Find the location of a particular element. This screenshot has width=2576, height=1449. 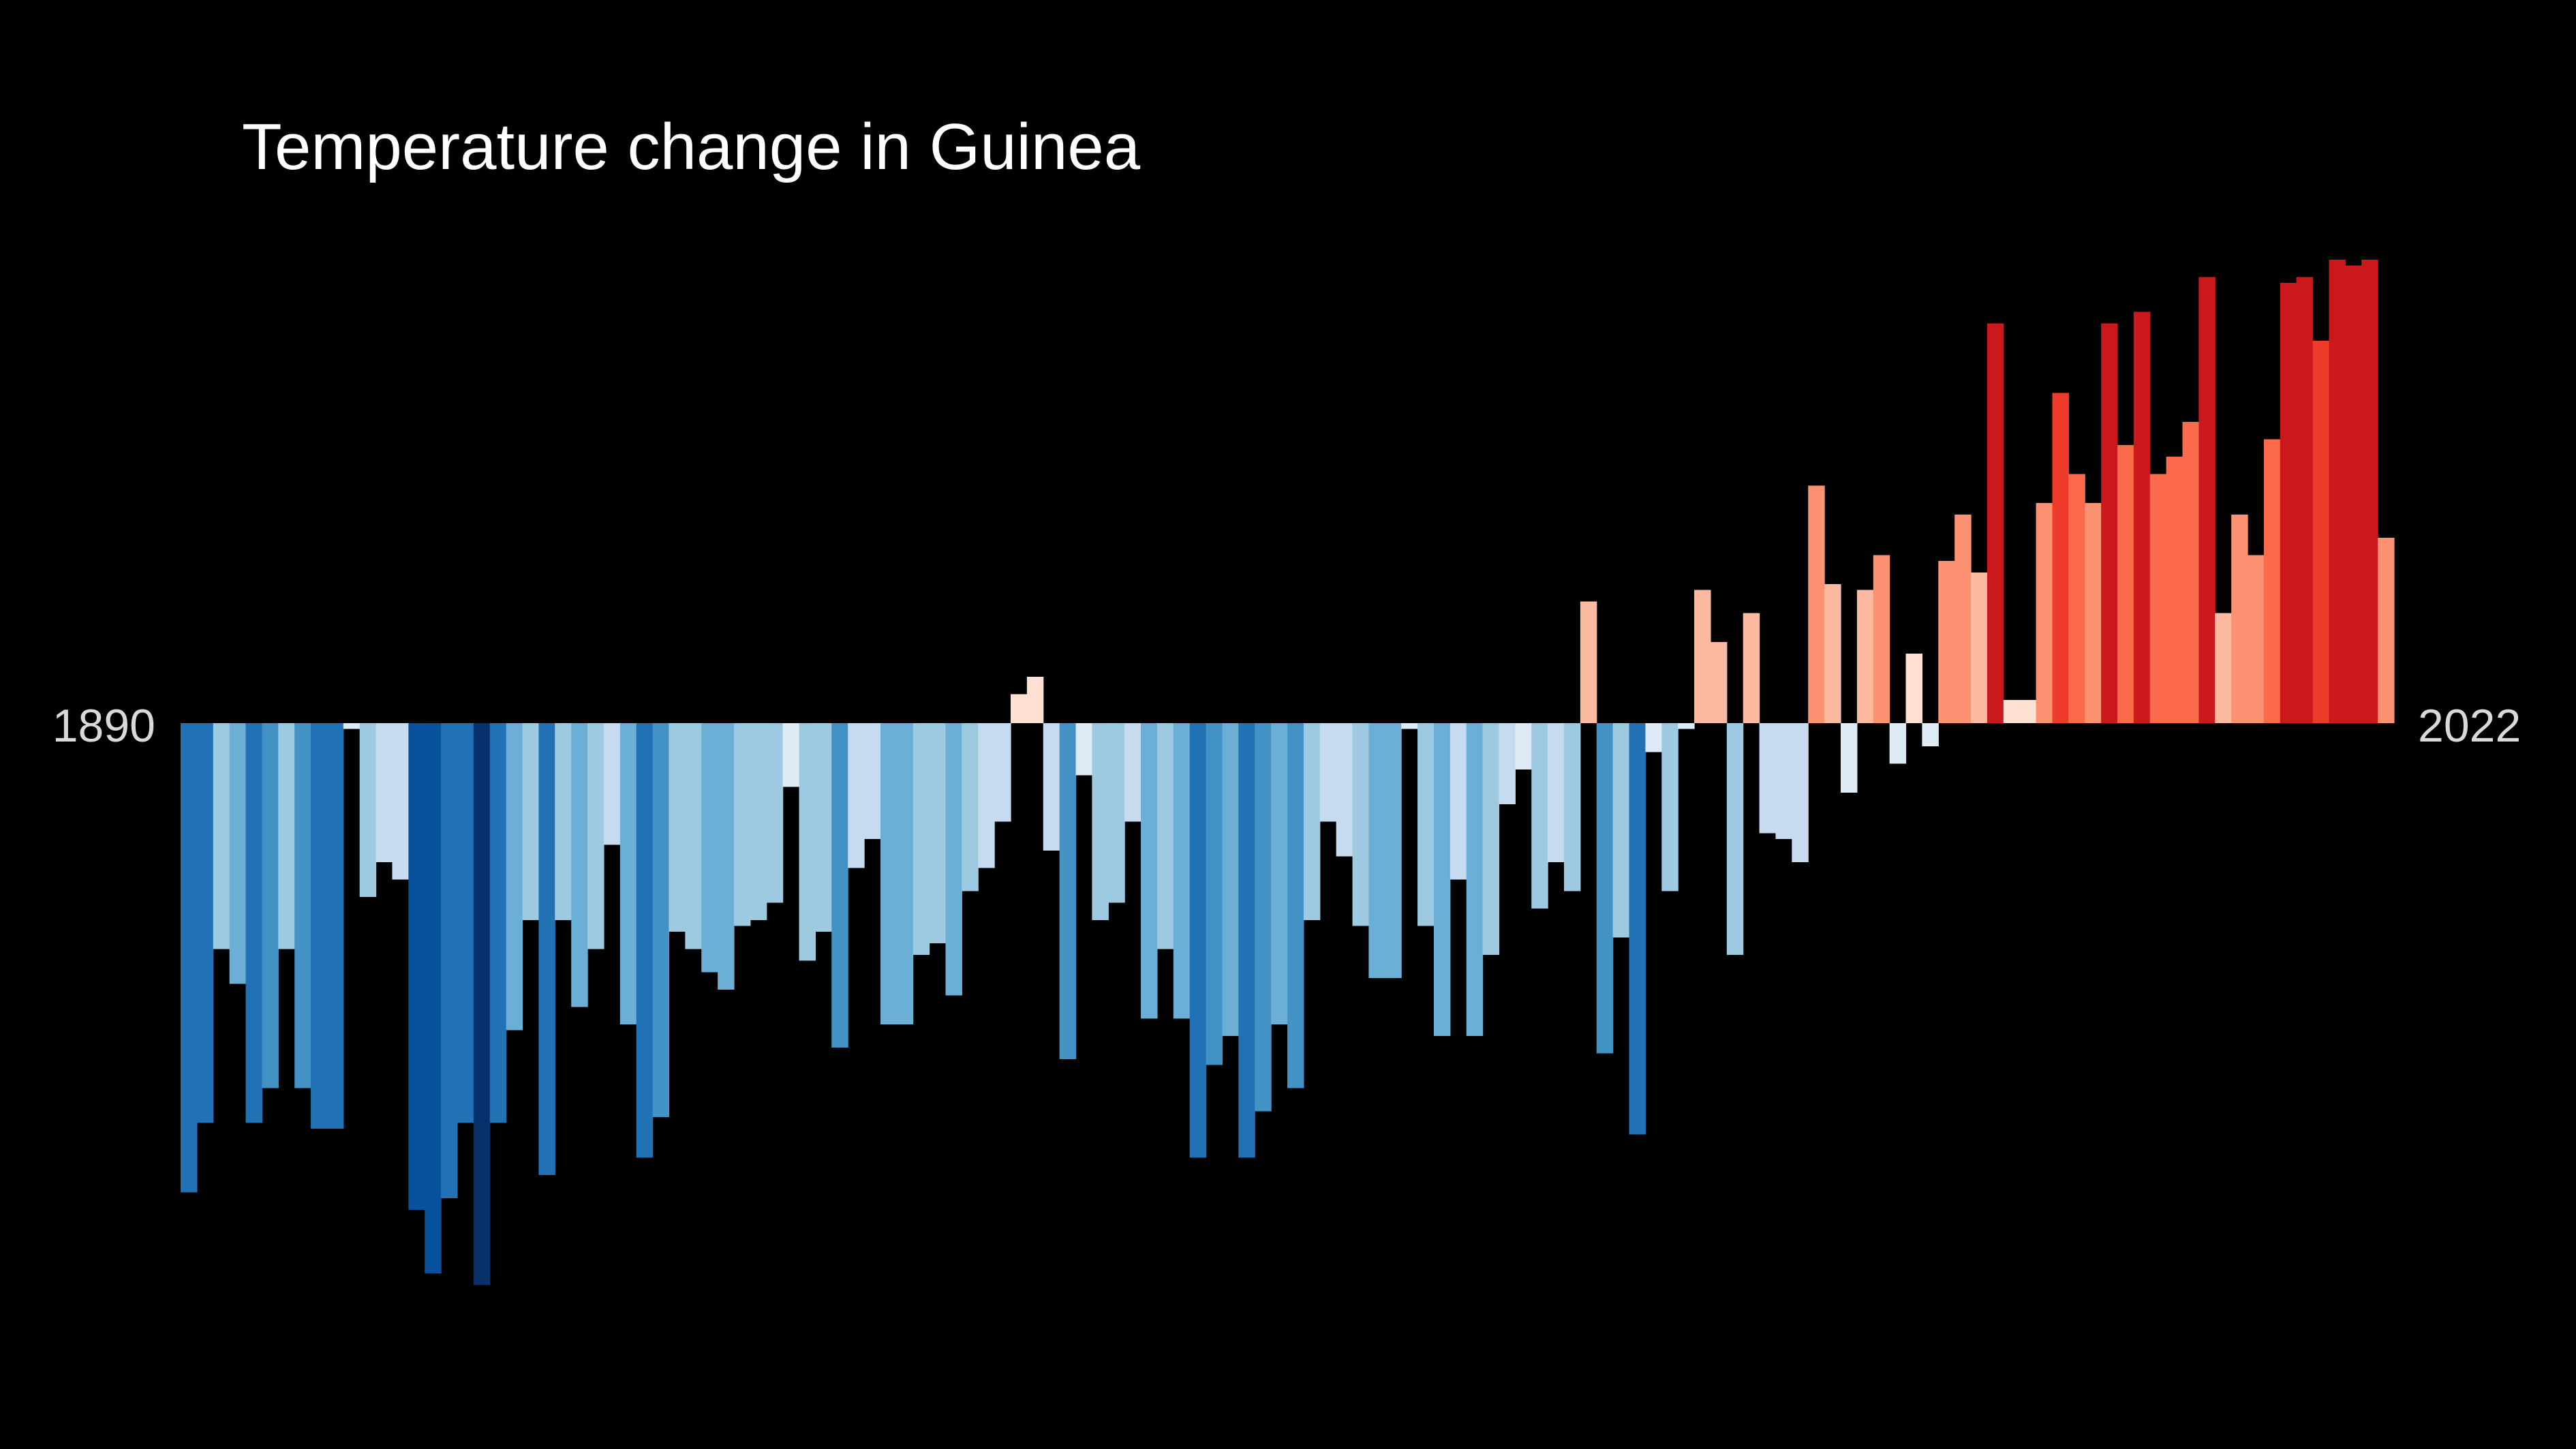

start-year-label: 1890 is located at coordinates (103, 726).